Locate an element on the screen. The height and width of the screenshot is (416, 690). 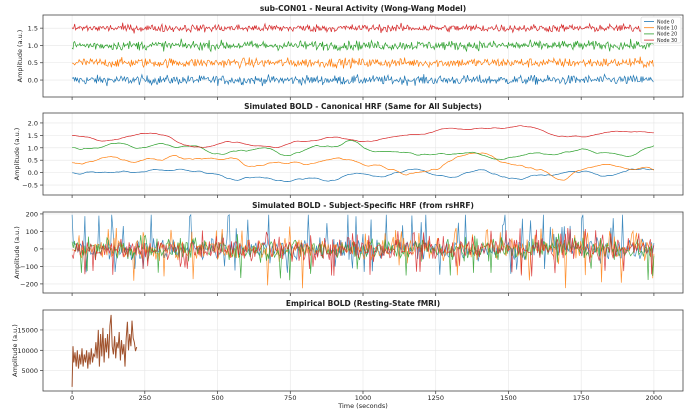
x-tick-label: 1250 is located at coordinates (435, 398).